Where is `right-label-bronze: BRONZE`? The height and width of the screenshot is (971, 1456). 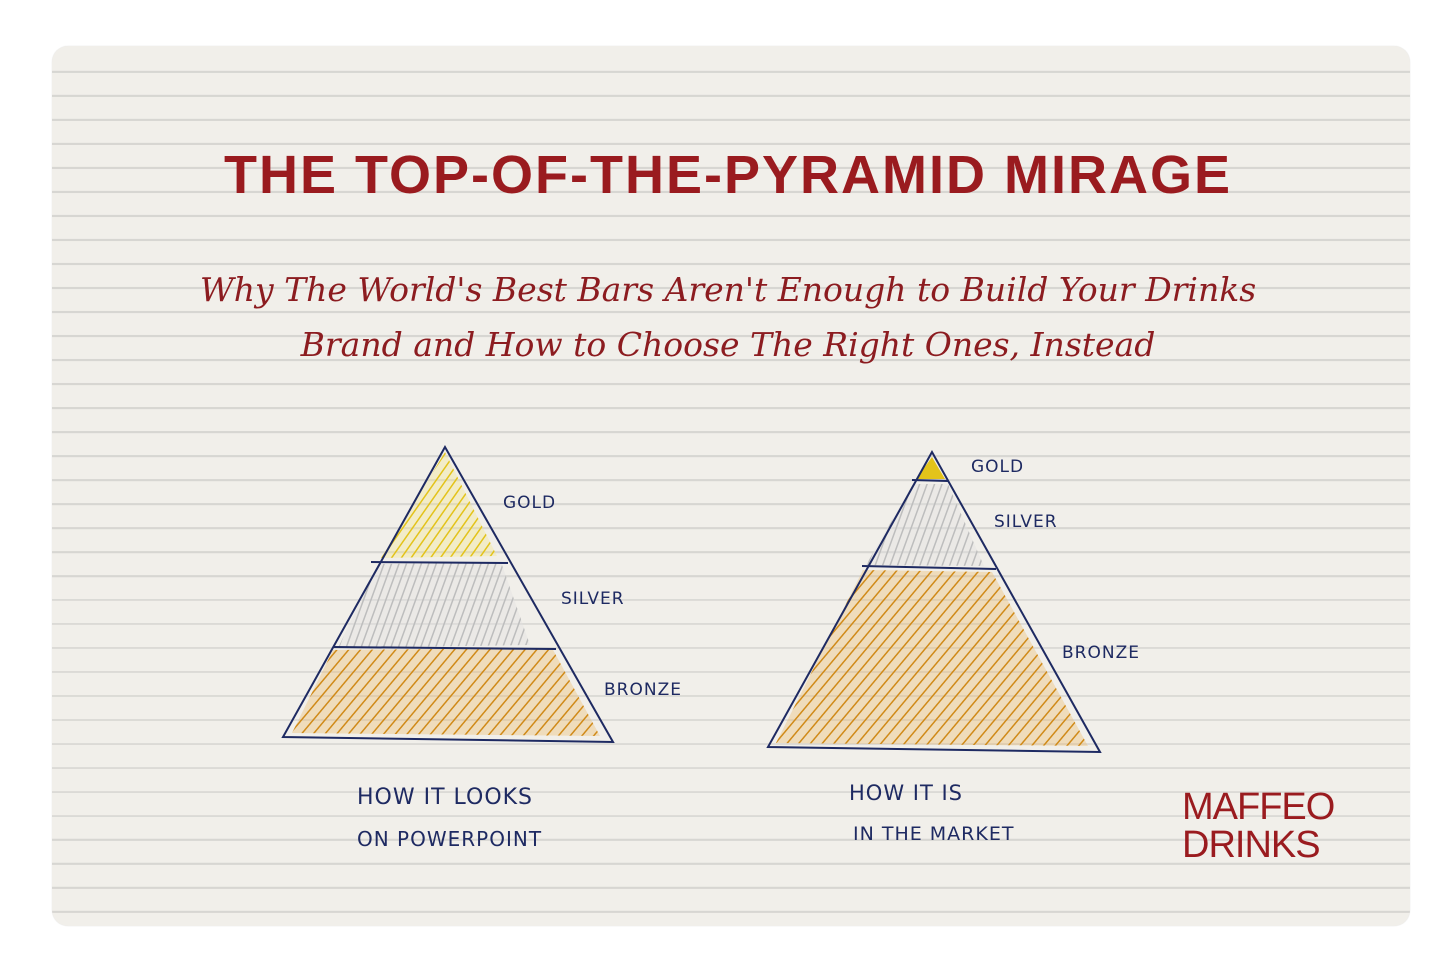
right-label-bronze: BRONZE is located at coordinates (1101, 653).